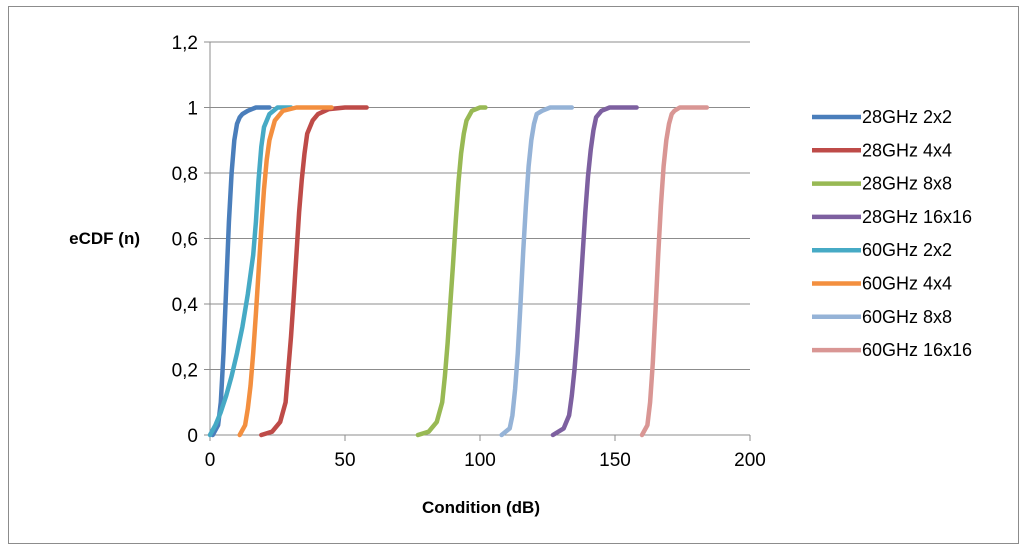 Image resolution: width=1030 pixels, height=551 pixels. What do you see at coordinates (674, 271) in the screenshot?
I see `series-line-60ghz-16x16` at bounding box center [674, 271].